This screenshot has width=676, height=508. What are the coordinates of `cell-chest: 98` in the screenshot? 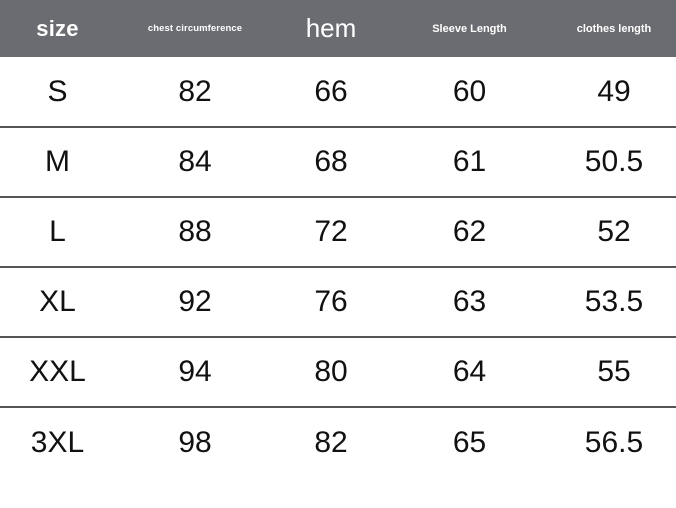 It's located at (195, 442).